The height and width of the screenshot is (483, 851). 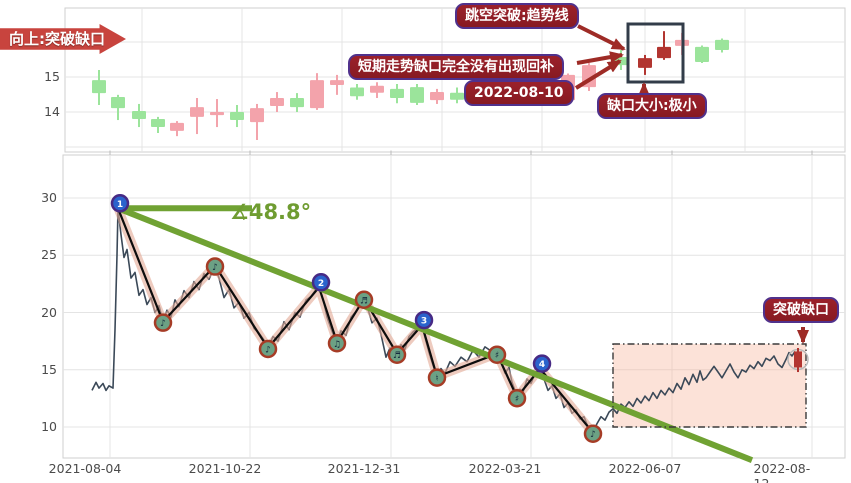 What do you see at coordinates (364, 468) in the screenshot?
I see `x-tick-label: 2021-12-31` at bounding box center [364, 468].